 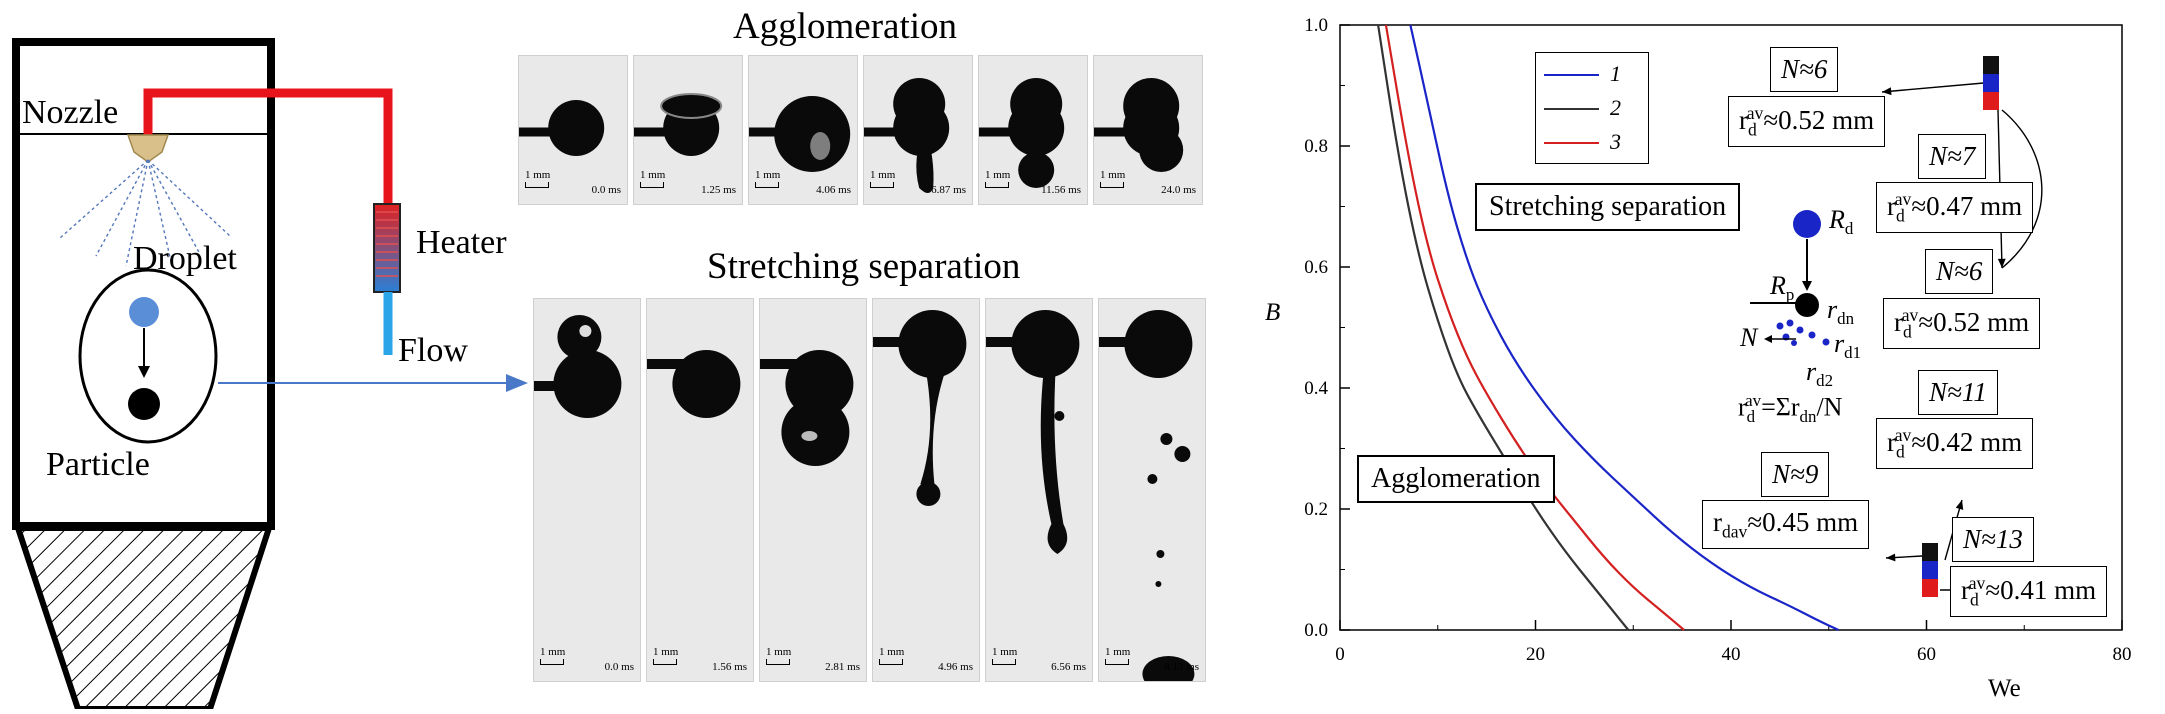 I want to click on inset-definition: Rd Rp rdn N rd1 rd2 rdav=Σrdn/N, so click(x=1800, y=315).